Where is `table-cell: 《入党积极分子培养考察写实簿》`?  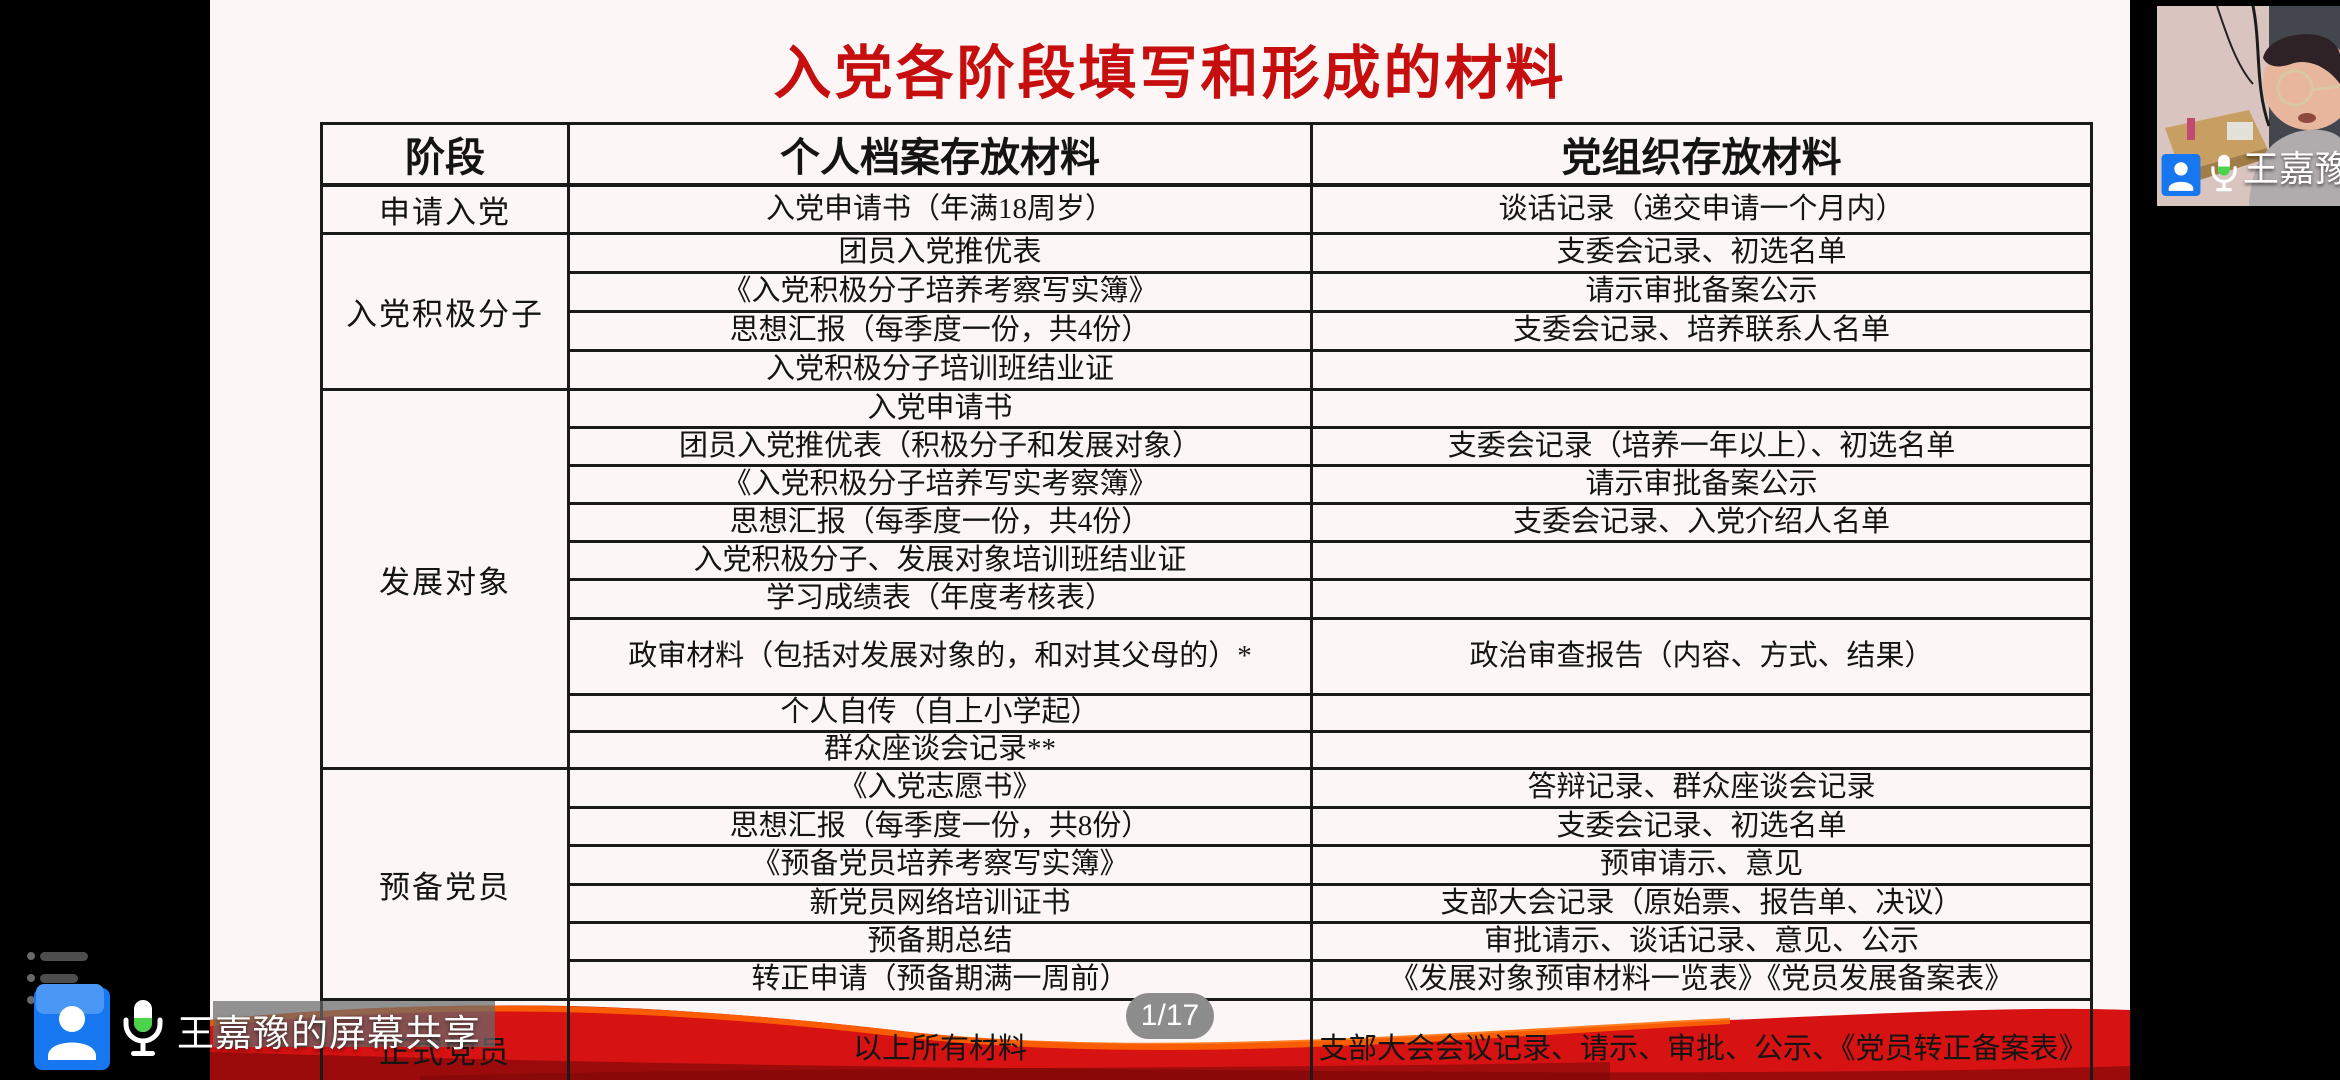
table-cell: 《入党积极分子培养考察写实簿》 is located at coordinates (940, 292).